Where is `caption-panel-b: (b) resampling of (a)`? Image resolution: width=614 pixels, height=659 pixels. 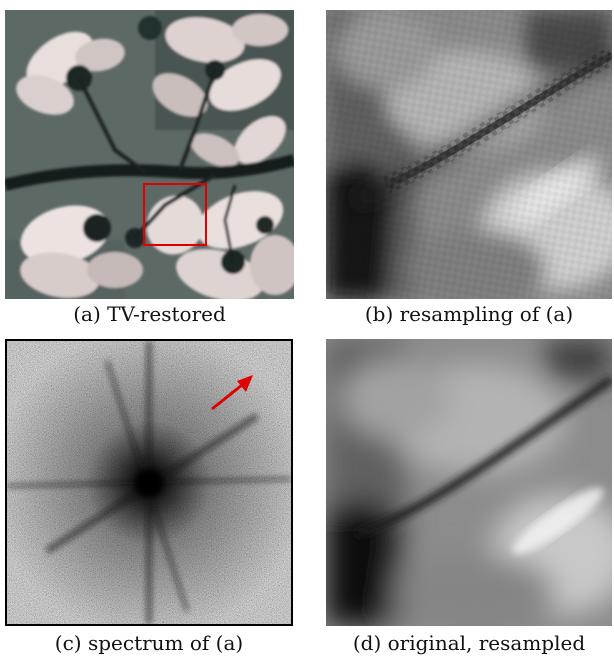 caption-panel-b: (b) resampling of (a) is located at coordinates (469, 314).